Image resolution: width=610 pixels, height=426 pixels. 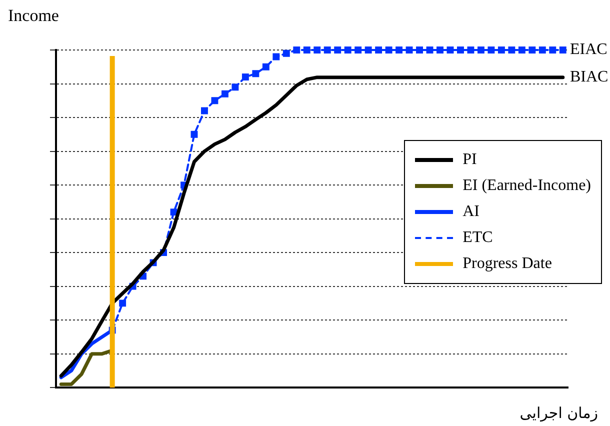 I want to click on annotation: Progress Date, so click(x=507, y=264).